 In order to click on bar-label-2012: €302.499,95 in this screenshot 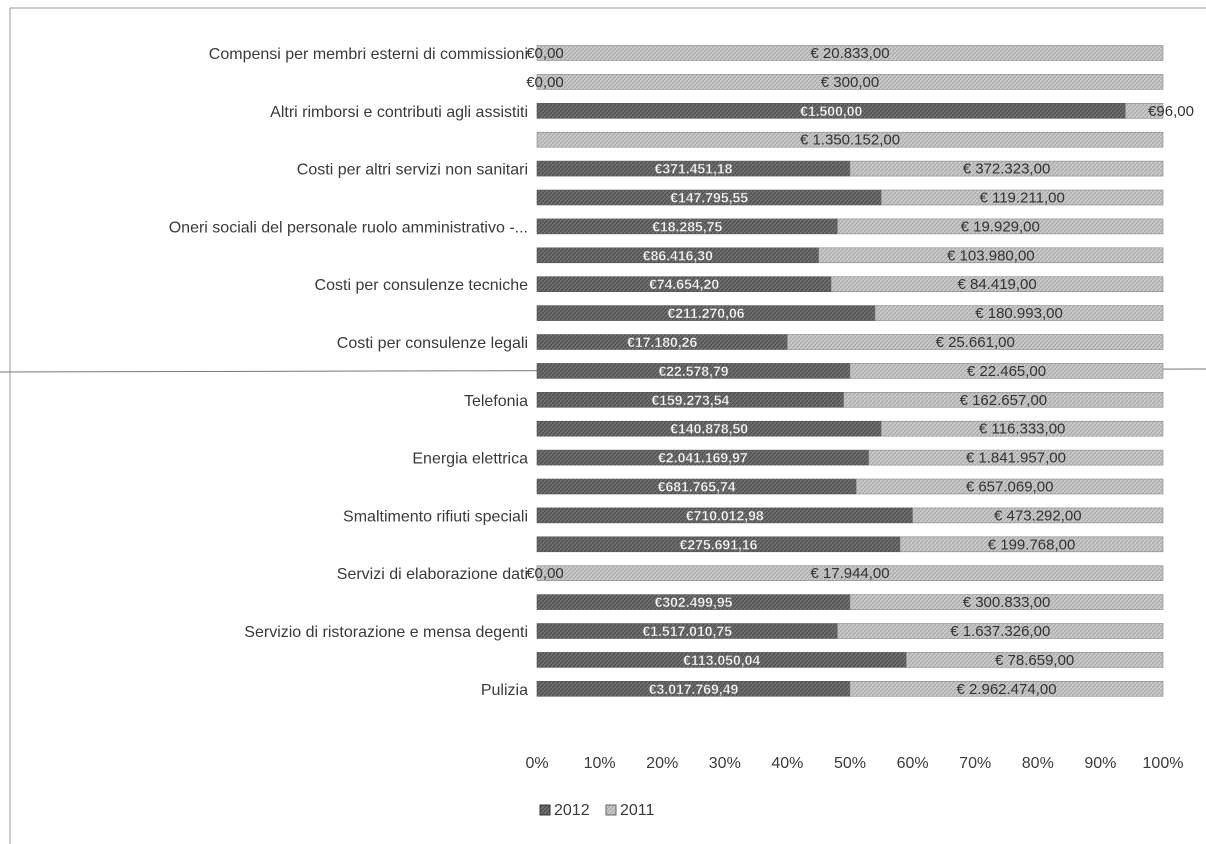, I will do `click(694, 602)`.